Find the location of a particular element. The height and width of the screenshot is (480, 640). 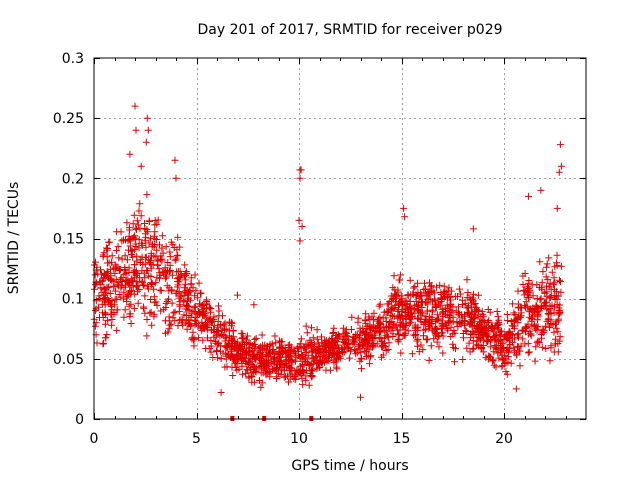

y-tick-label: 0.2 is located at coordinates (73, 179).